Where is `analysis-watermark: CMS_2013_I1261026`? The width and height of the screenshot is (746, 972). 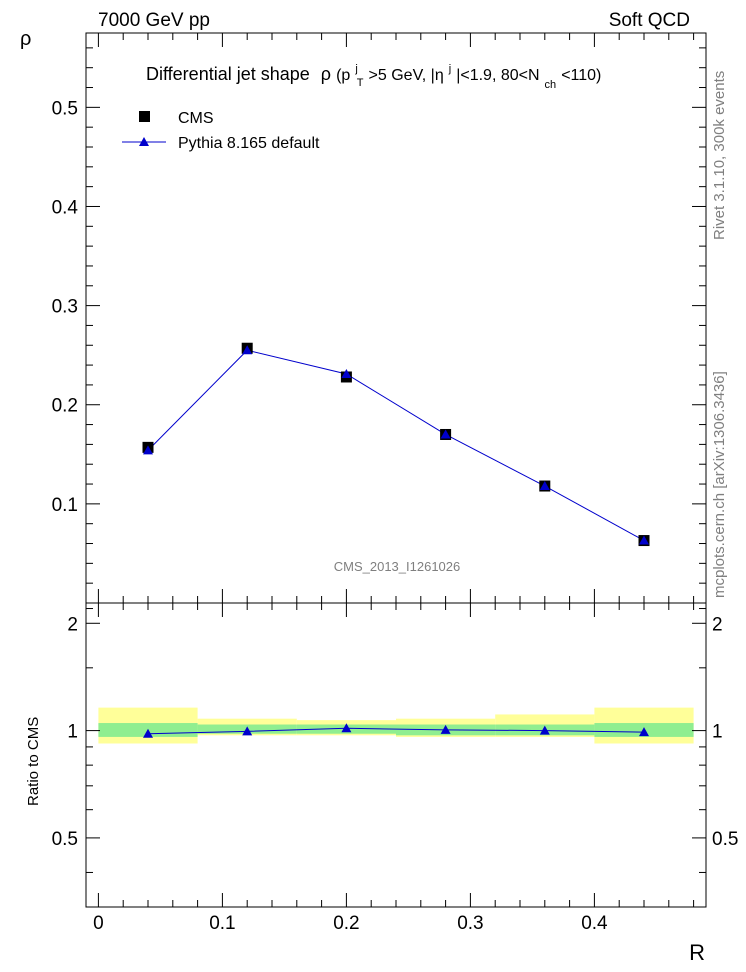
analysis-watermark: CMS_2013_I1261026 is located at coordinates (397, 566).